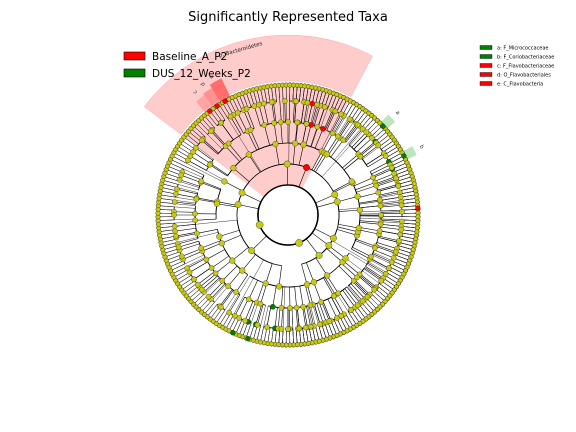 The image size is (576, 432). Describe the element at coordinates (288, 215) in the screenshot. I see `clade-arc` at that location.